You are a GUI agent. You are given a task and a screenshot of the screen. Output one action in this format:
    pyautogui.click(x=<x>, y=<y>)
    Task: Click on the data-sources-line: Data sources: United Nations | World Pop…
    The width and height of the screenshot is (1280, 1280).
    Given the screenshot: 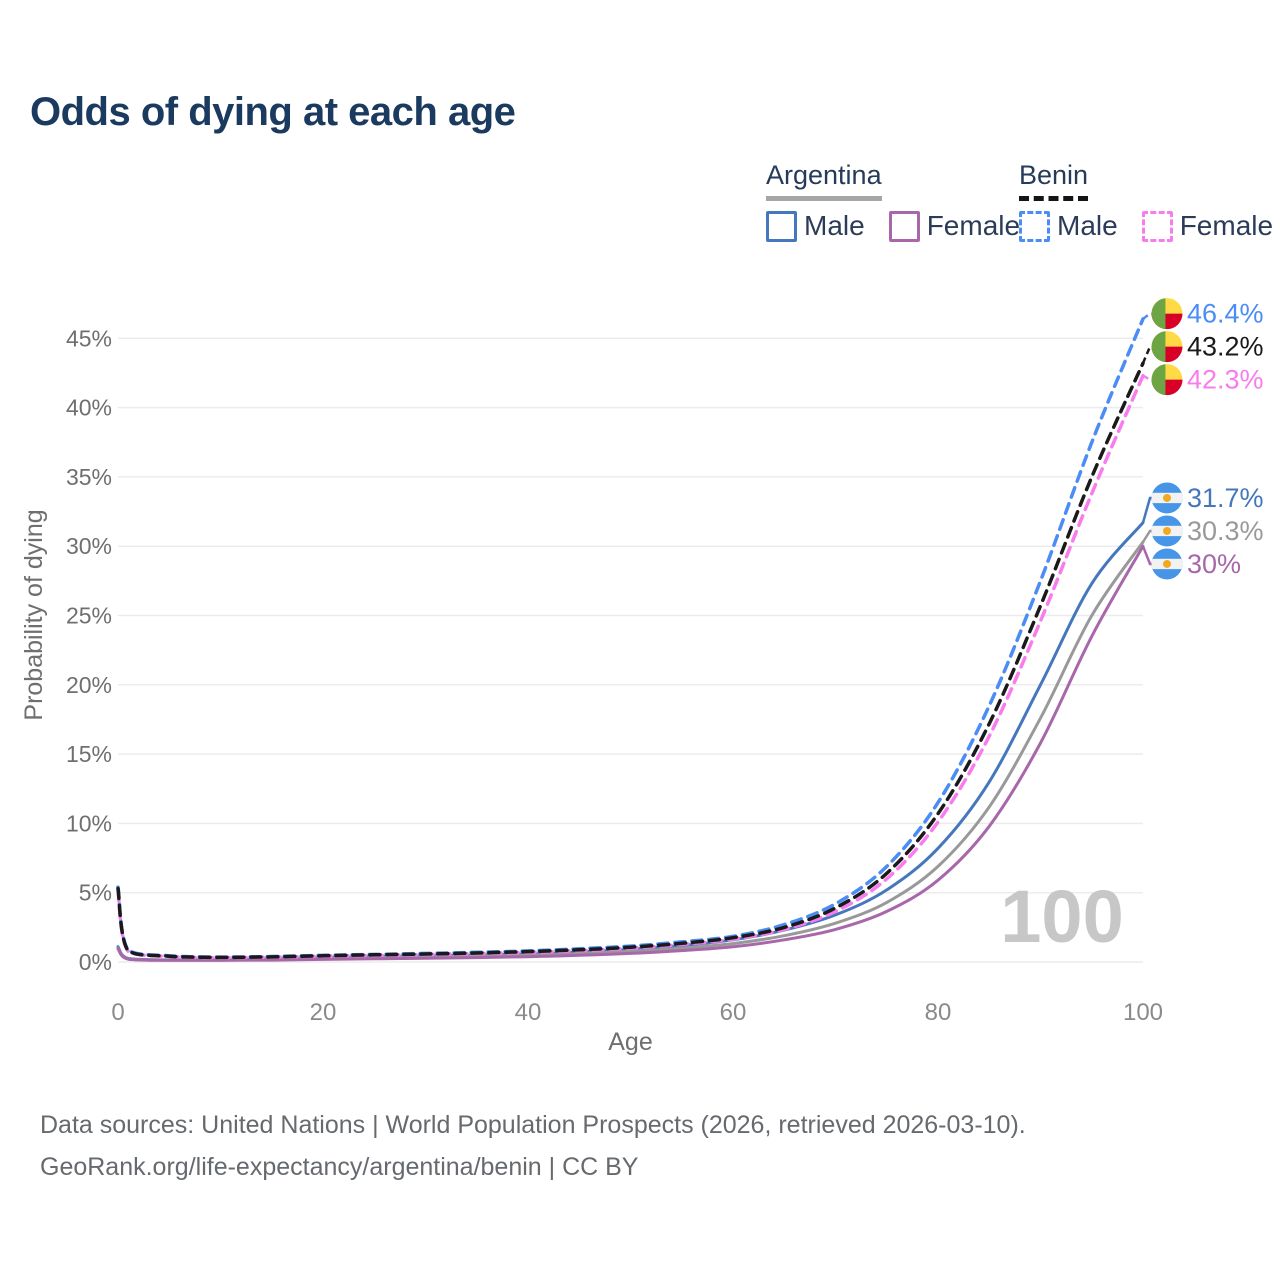 What is the action you would take?
    pyautogui.click(x=533, y=1125)
    